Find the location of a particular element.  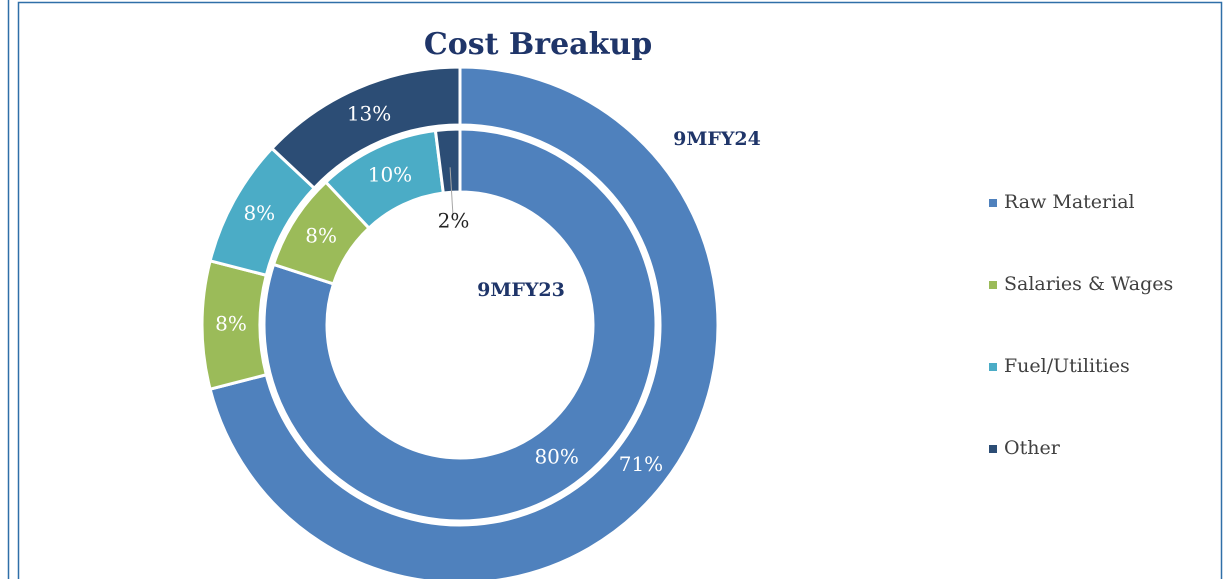

data-label: 10% is located at coordinates (390, 175).